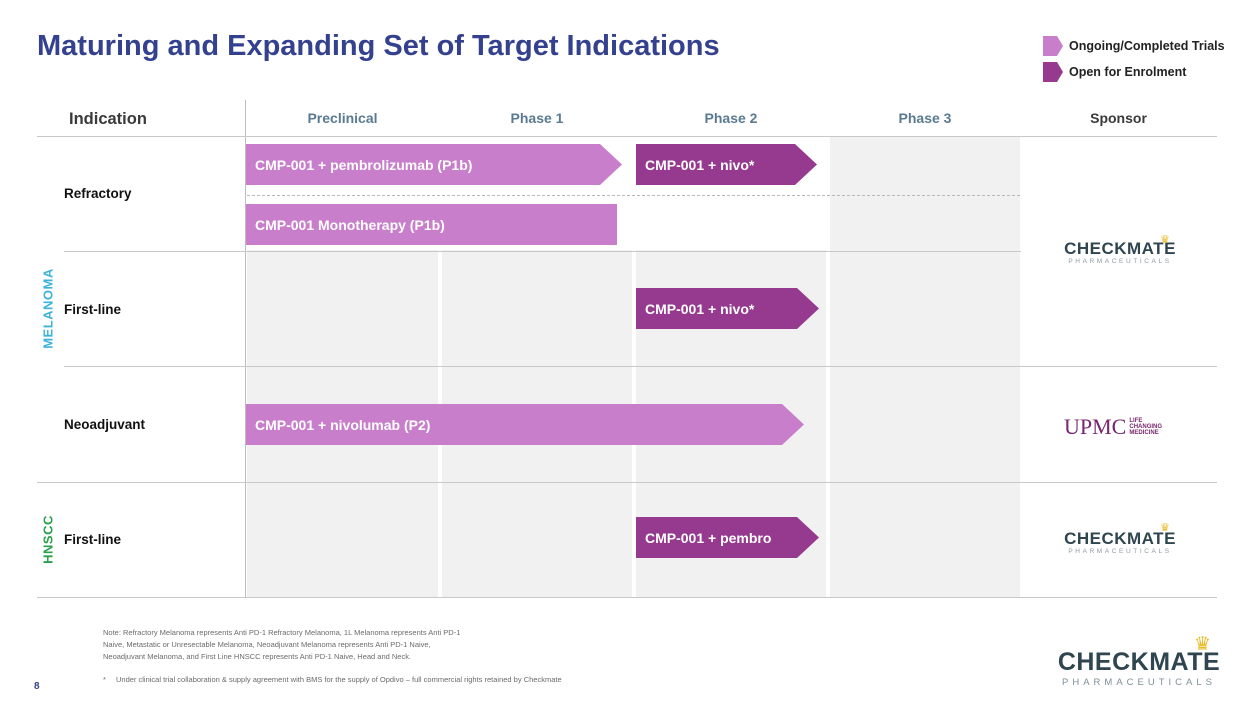 The image size is (1258, 701). I want to click on upmc-wordmark: UPMC, so click(1095, 426).